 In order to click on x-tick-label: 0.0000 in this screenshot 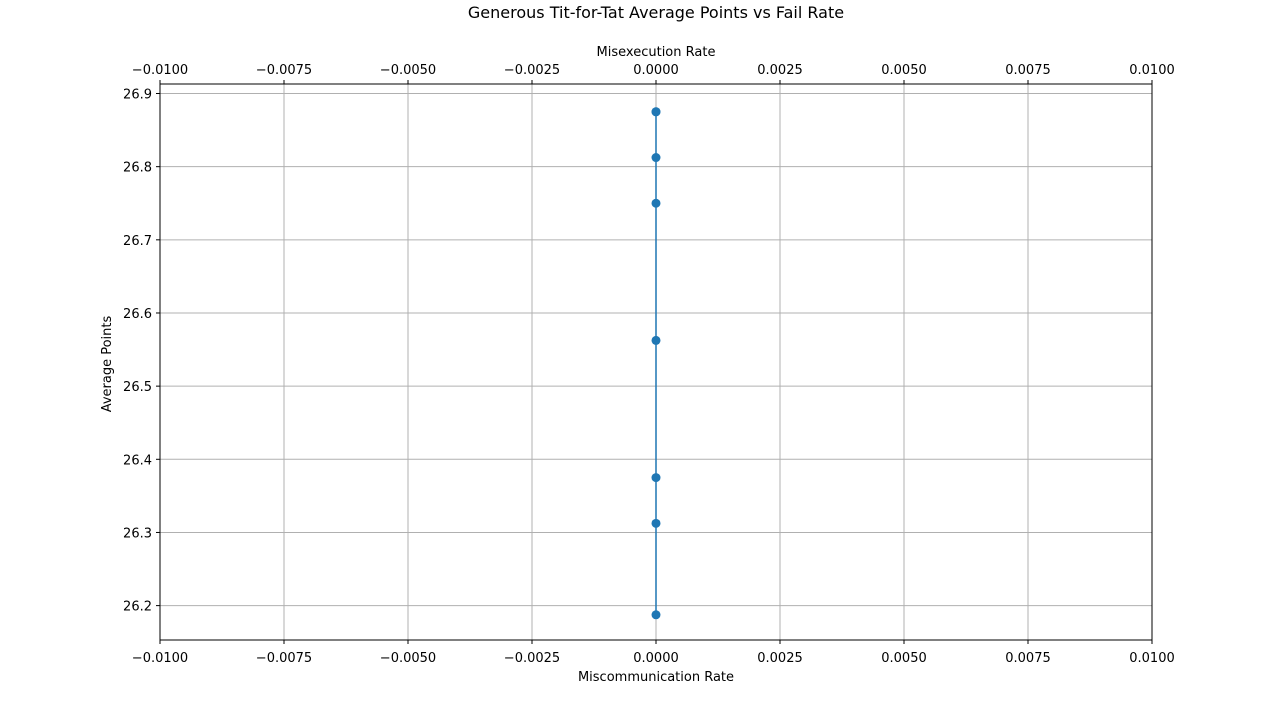, I will do `click(656, 658)`.